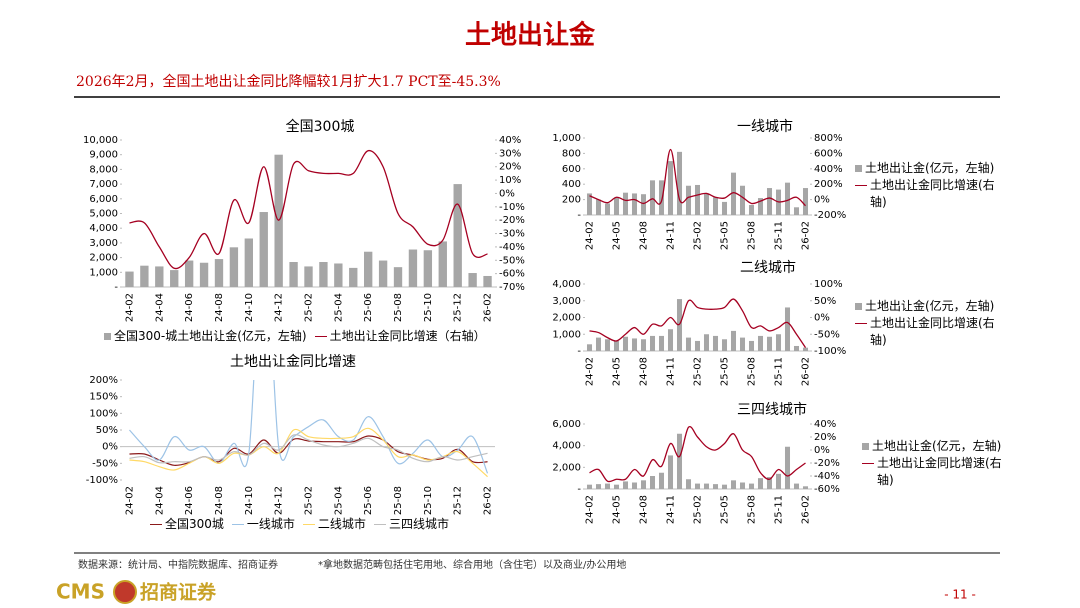 The height and width of the screenshot is (608, 1080). What do you see at coordinates (428, 307) in the screenshot?
I see `x-tick-label: 25-10` at bounding box center [428, 307].